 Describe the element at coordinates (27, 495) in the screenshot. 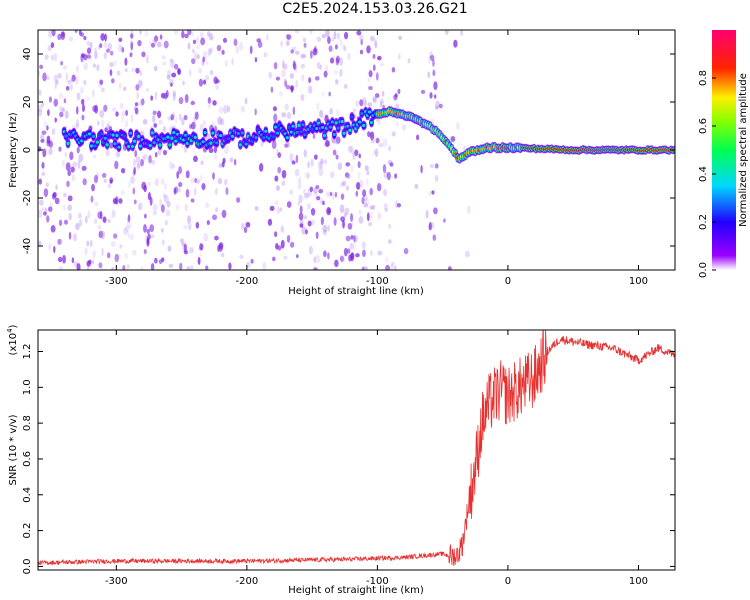

I see `snr-y-tick-label: 0.4` at that location.